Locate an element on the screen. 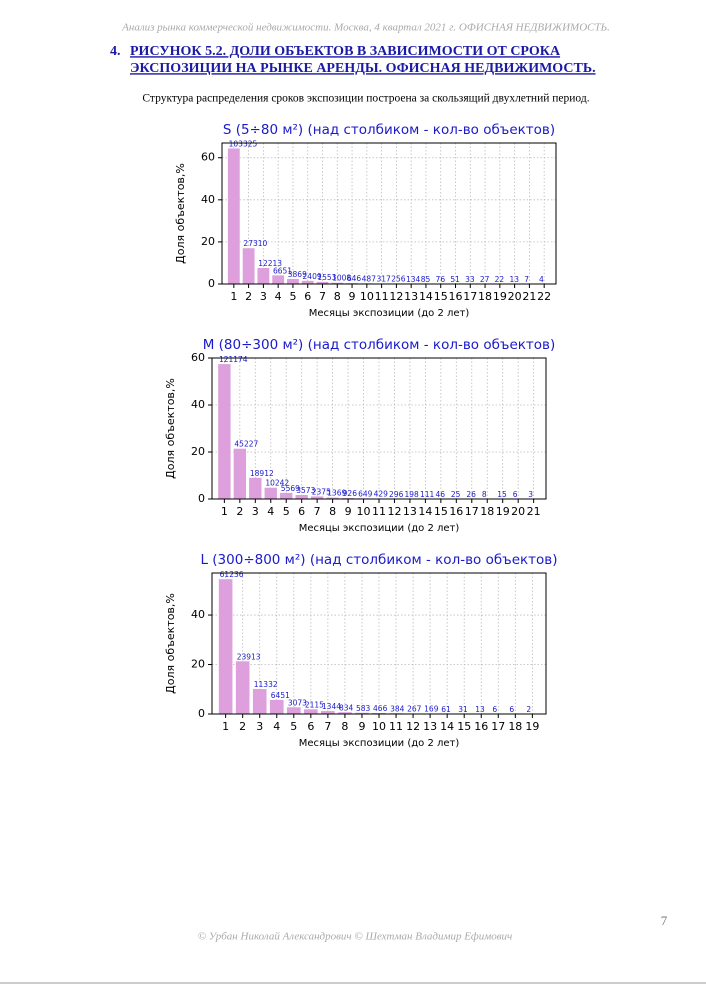 The image size is (706, 985). count-label: 27 is located at coordinates (485, 279).